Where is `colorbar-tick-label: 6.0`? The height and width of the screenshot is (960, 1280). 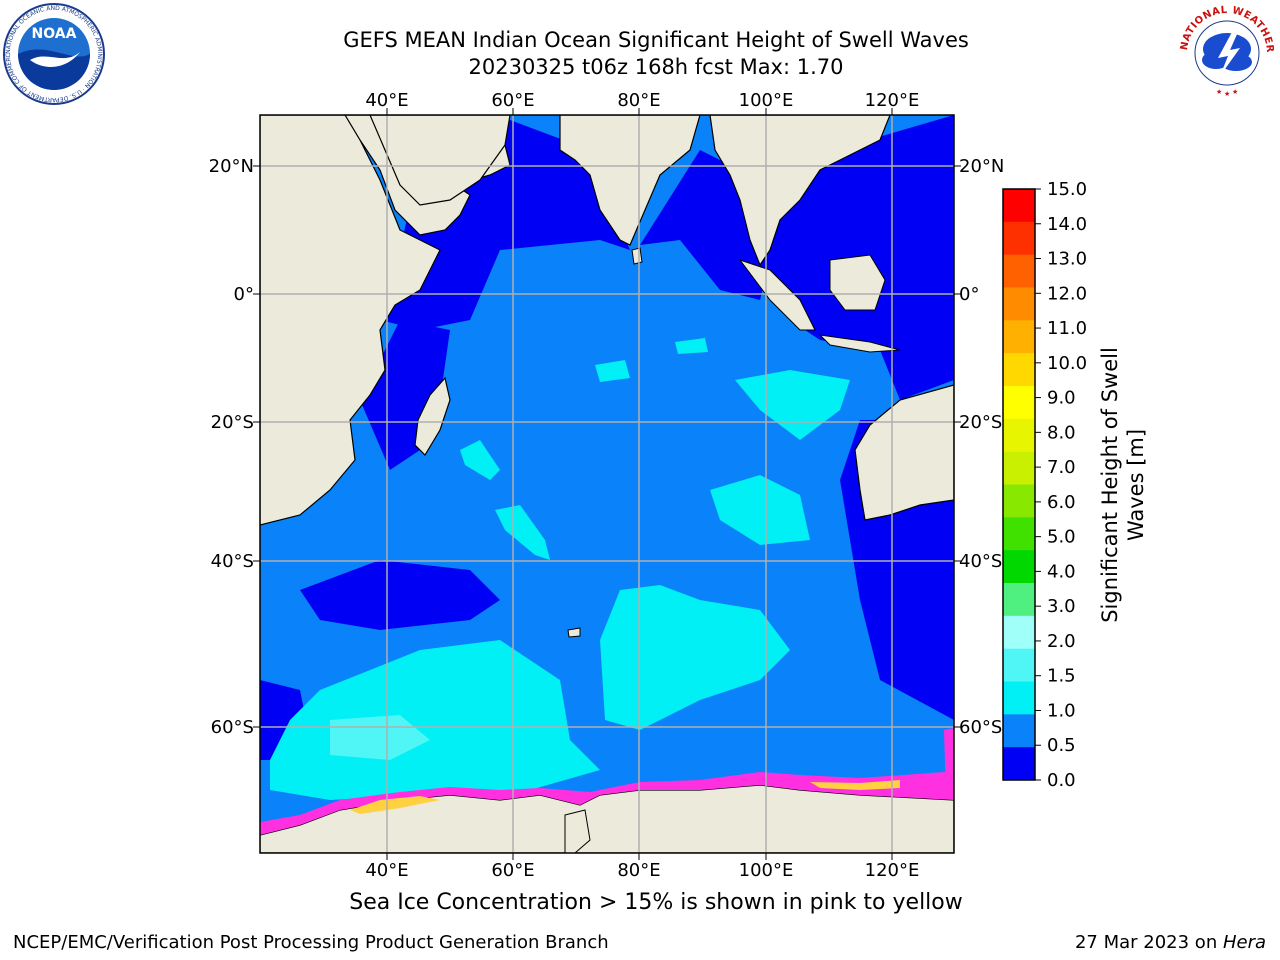 colorbar-tick-label: 6.0 is located at coordinates (1061, 502).